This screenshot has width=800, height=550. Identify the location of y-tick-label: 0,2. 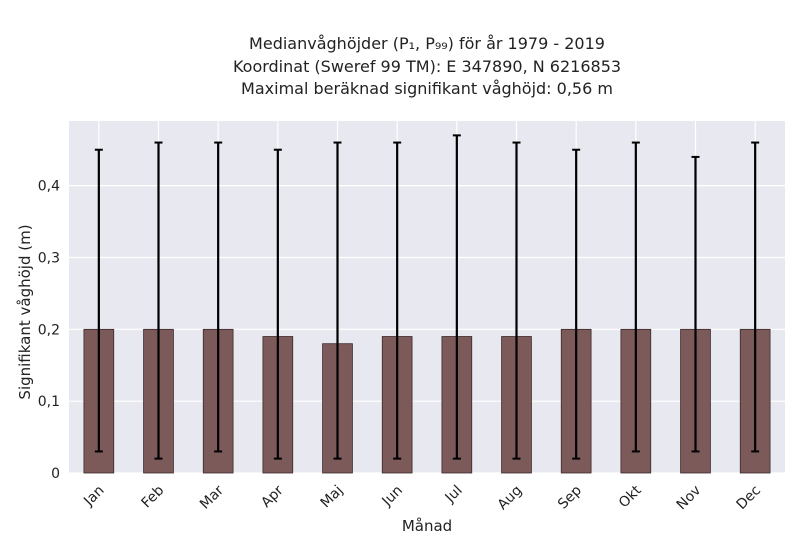
(49, 330).